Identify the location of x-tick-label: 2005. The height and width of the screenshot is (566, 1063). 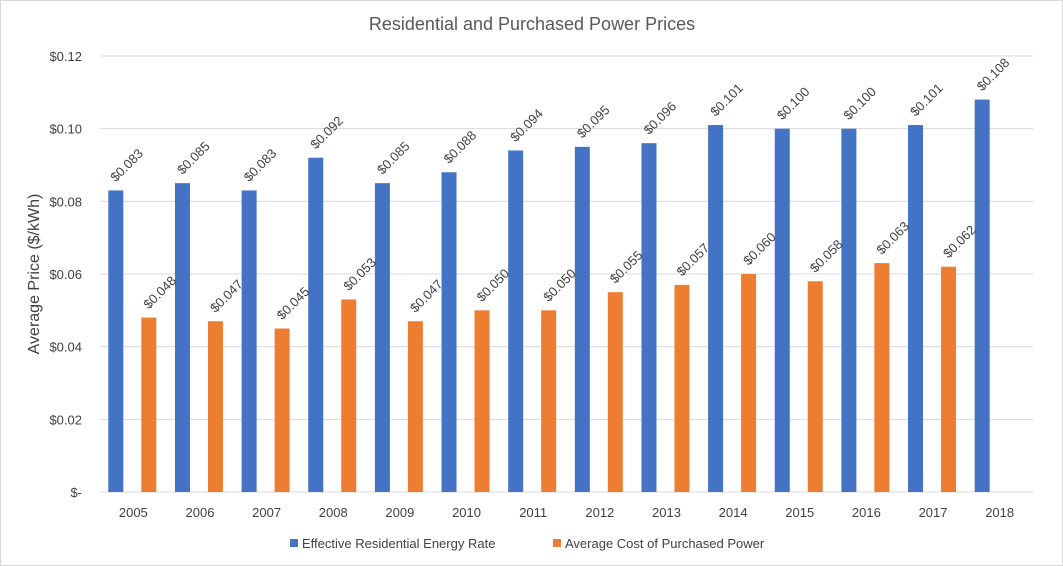
(133, 512).